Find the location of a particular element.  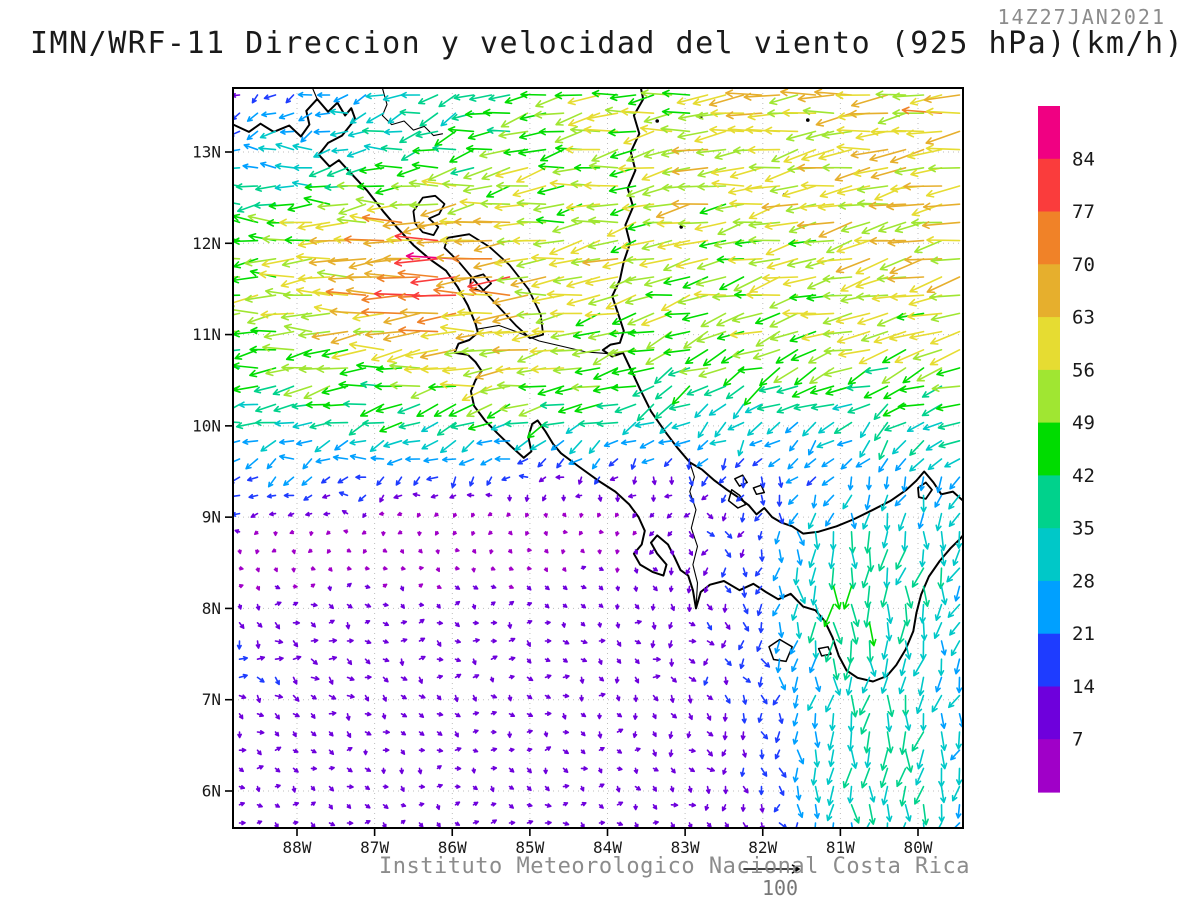

island-outline is located at coordinates (824, 651).